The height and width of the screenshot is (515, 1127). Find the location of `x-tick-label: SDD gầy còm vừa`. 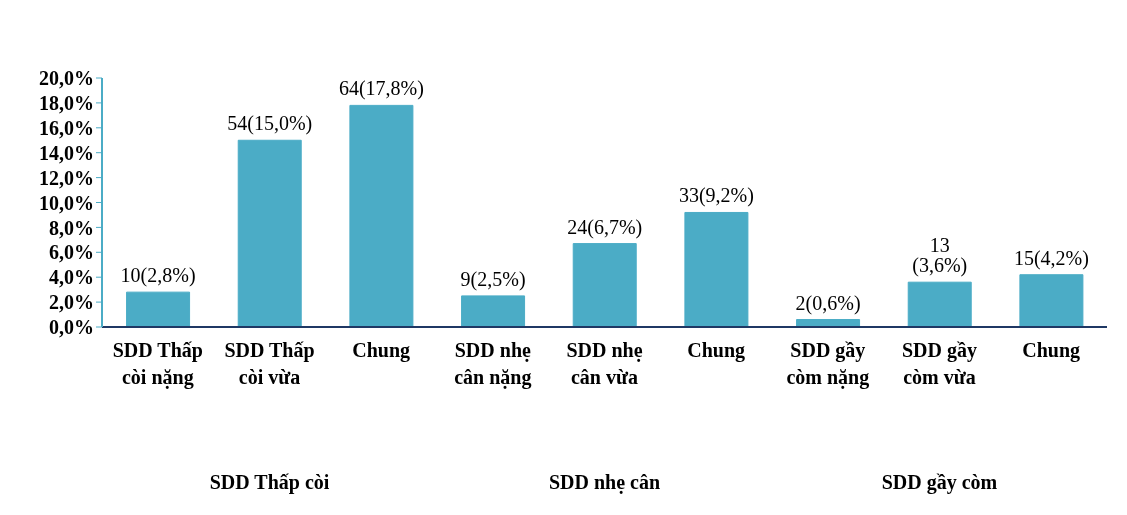

x-tick-label: SDD gầy còm vừa is located at coordinates (939, 363).